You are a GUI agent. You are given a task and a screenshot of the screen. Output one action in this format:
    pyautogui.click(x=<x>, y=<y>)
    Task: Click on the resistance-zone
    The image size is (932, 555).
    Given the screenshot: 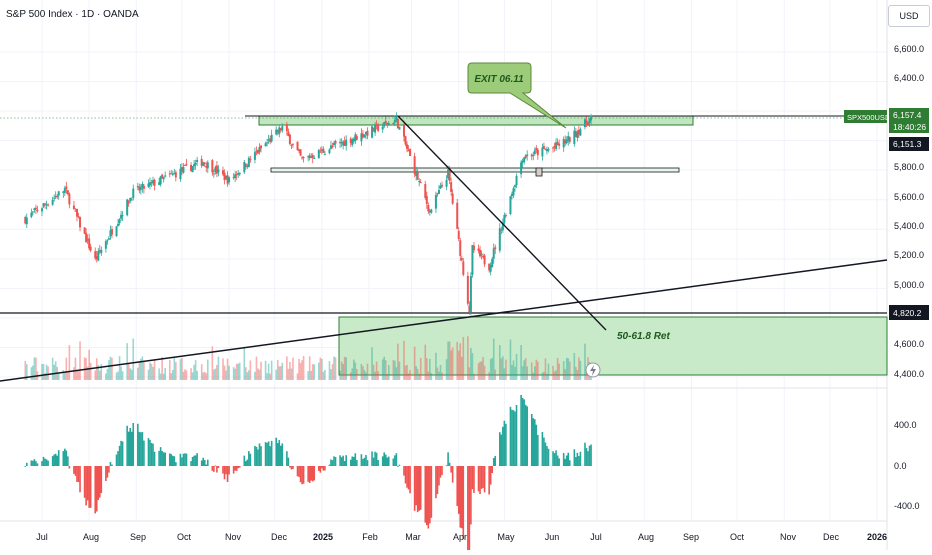 What is the action you would take?
    pyautogui.click(x=476, y=120)
    